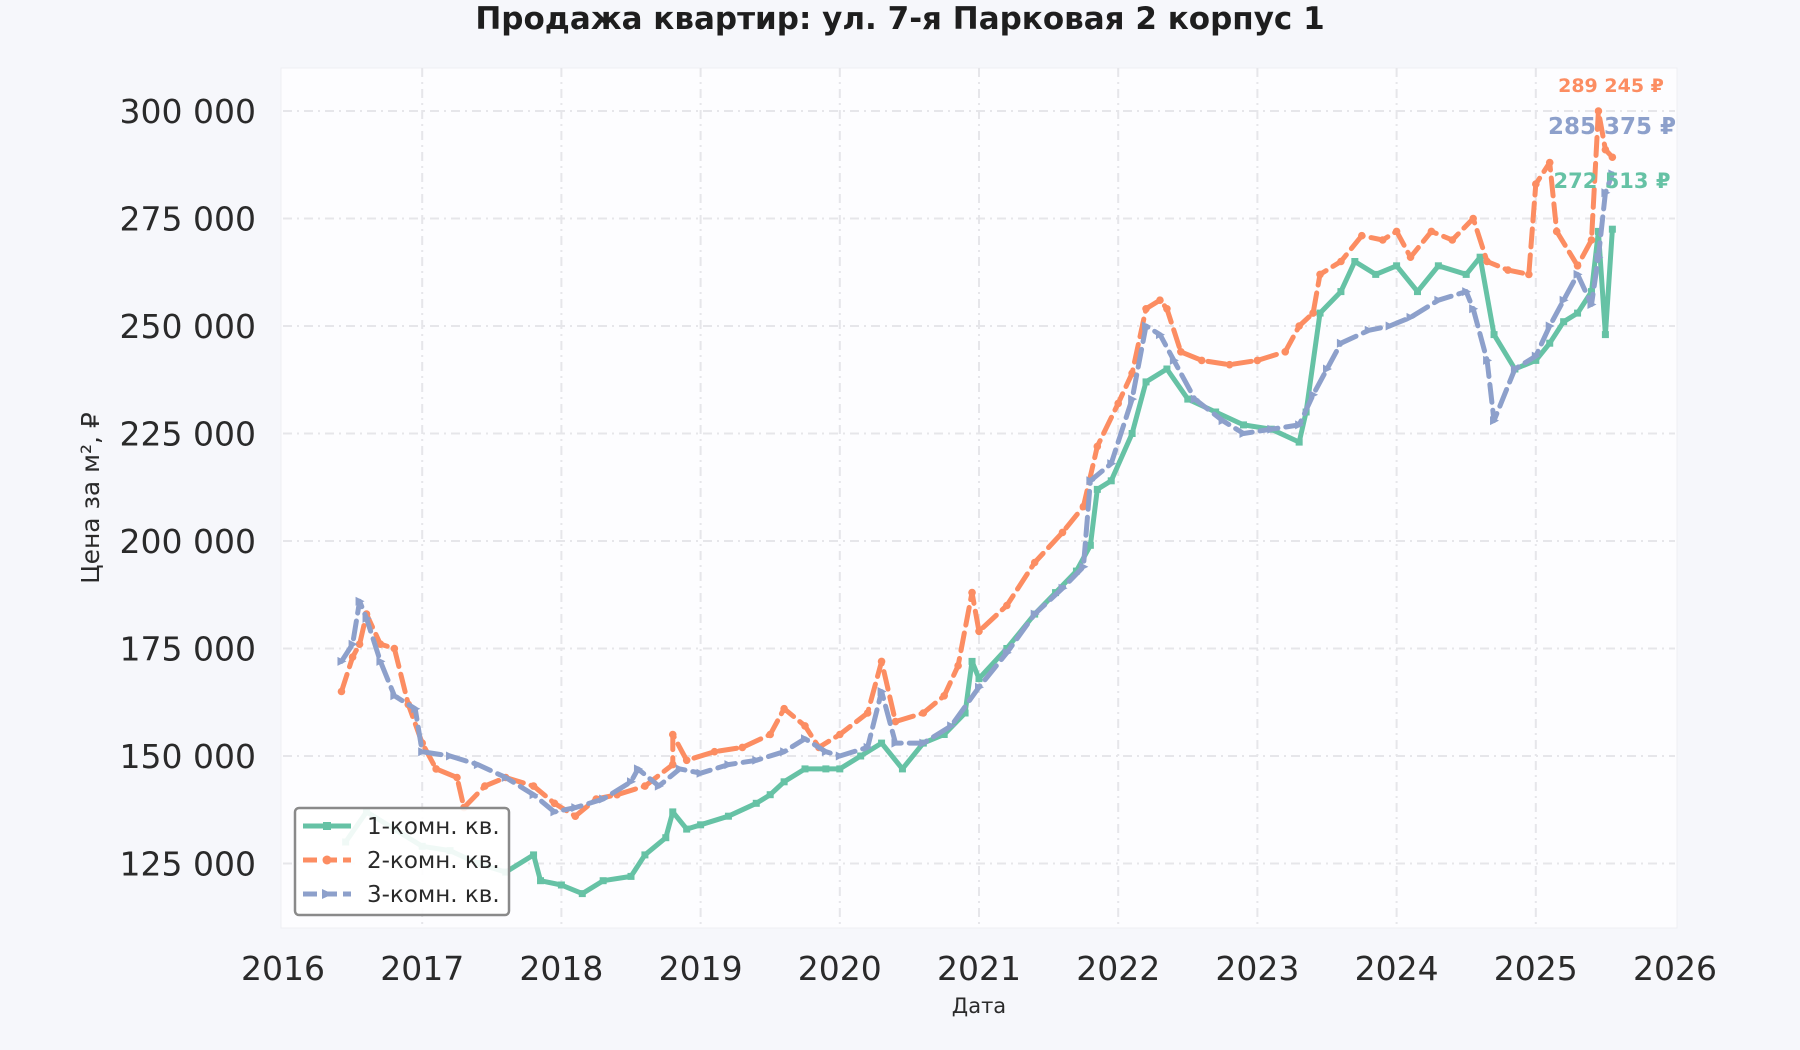  What do you see at coordinates (1612, 134) in the screenshot?
I see `end-labels: 272 513 ₽ 289 245 ₽ 285 375 ₽` at bounding box center [1612, 134].